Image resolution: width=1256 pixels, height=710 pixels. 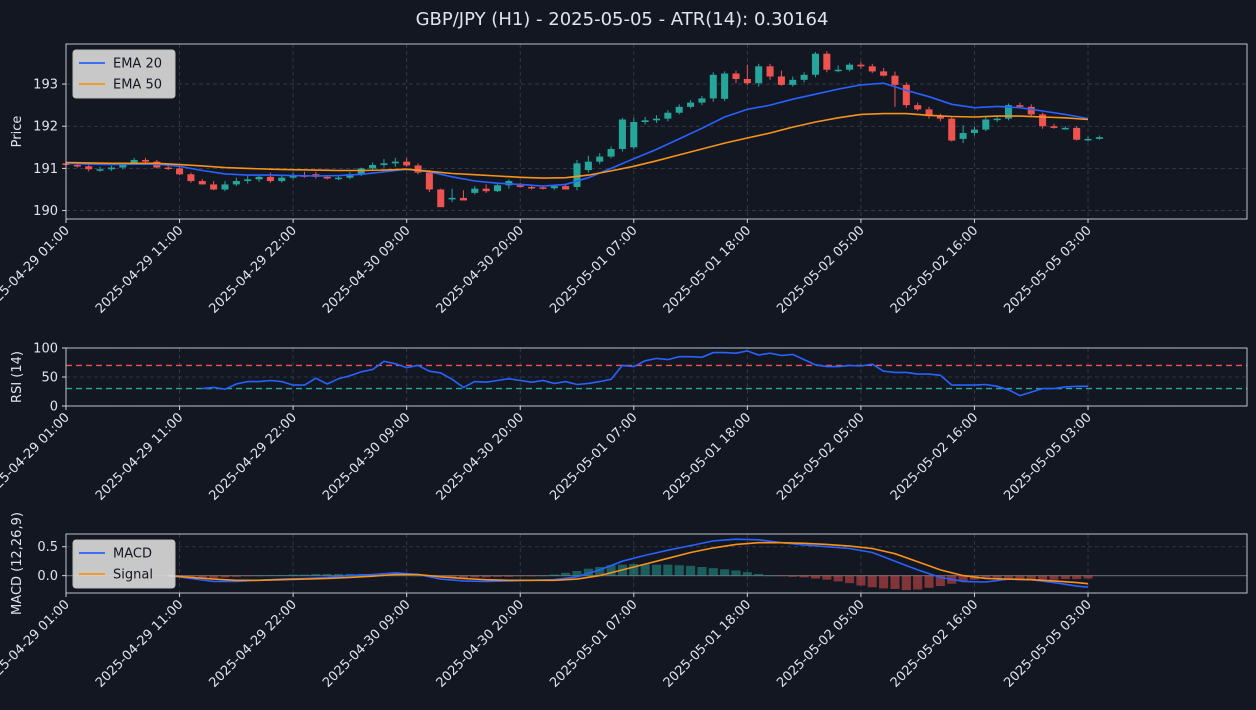 I want to click on y-tick-label: 50, so click(x=49, y=378).